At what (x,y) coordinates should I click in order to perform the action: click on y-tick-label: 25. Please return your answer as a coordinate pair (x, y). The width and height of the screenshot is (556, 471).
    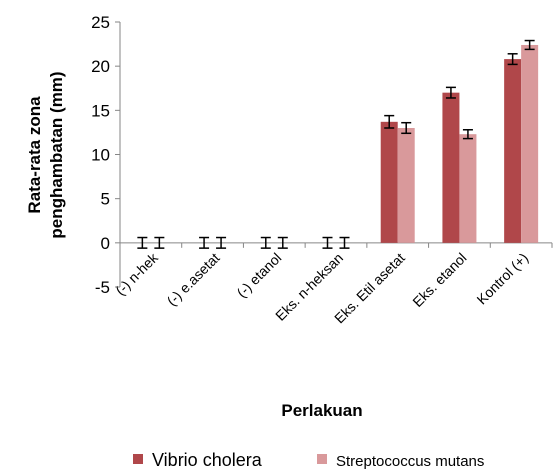
    Looking at the image, I should click on (100, 22).